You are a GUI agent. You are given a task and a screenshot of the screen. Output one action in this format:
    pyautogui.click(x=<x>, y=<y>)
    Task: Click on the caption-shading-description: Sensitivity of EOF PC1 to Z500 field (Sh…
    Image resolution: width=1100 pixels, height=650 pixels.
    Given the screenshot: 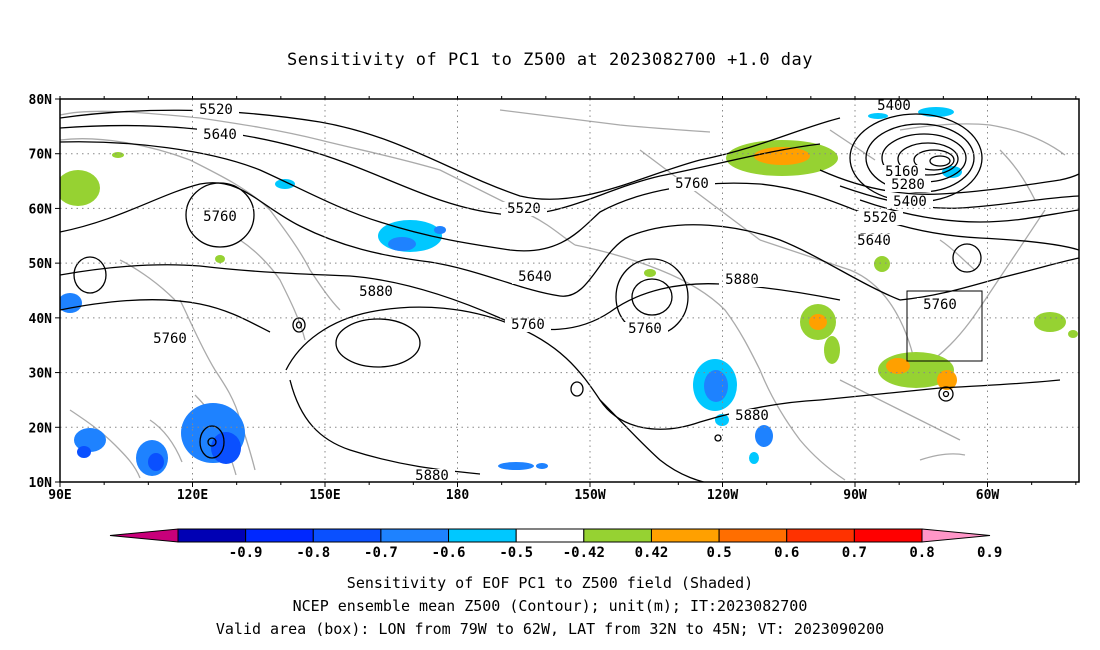 What is the action you would take?
    pyautogui.click(x=550, y=583)
    